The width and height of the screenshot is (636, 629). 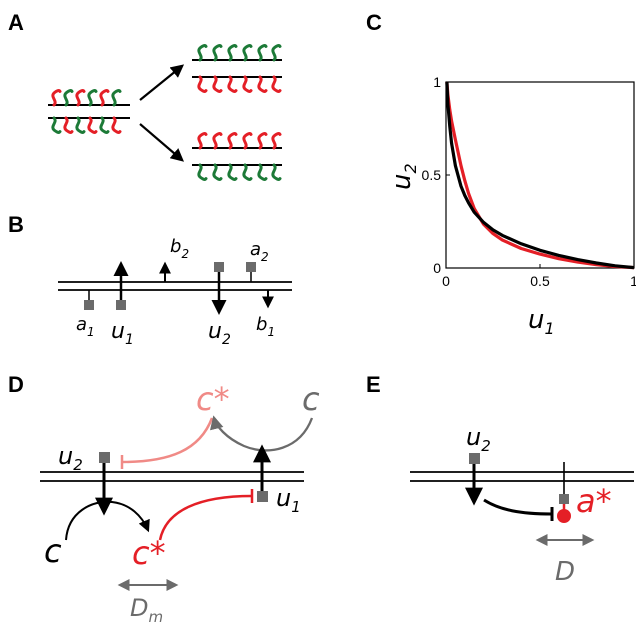 I want to click on split-arrow-up, so click(x=162, y=82).